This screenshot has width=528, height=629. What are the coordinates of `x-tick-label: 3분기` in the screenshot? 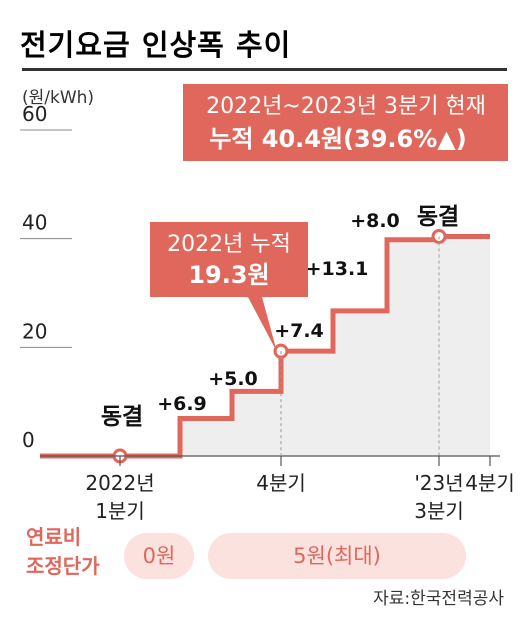 It's located at (439, 511).